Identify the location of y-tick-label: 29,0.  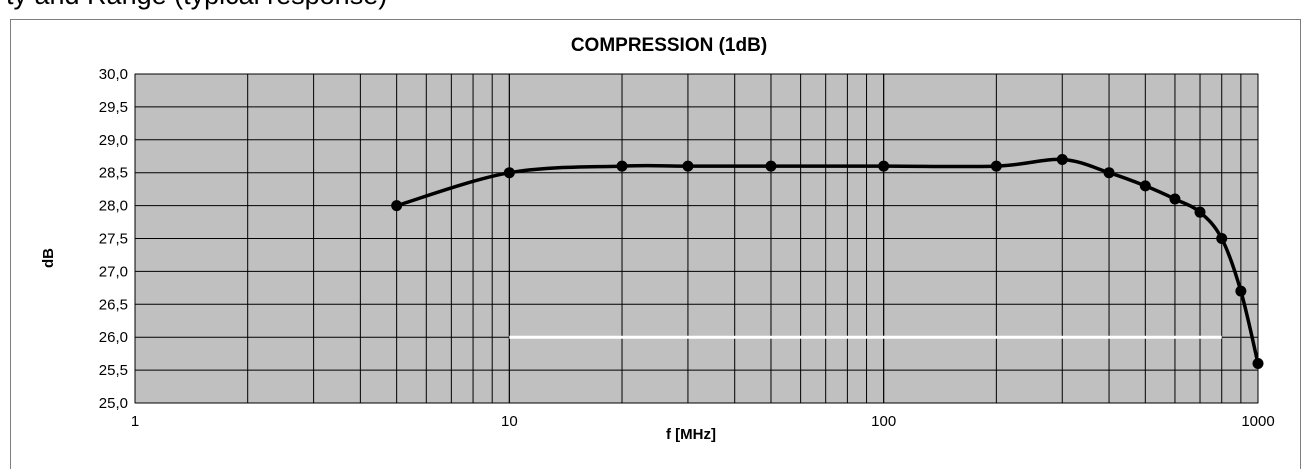
(113, 140).